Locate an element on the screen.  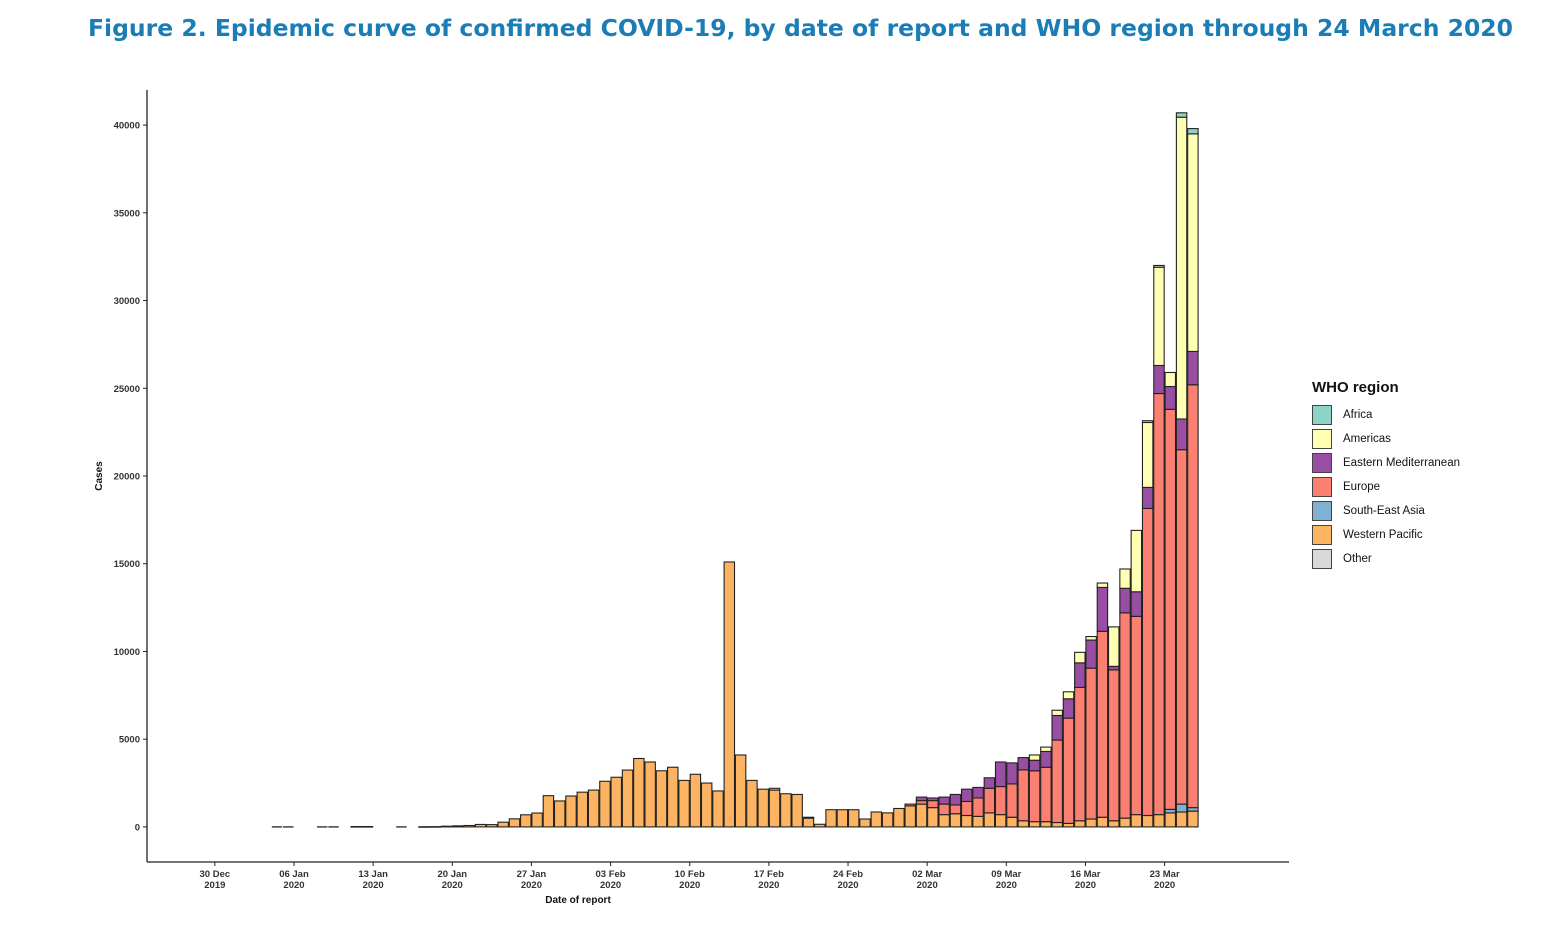
x-tick-label: 23 Mar is located at coordinates (1165, 874).